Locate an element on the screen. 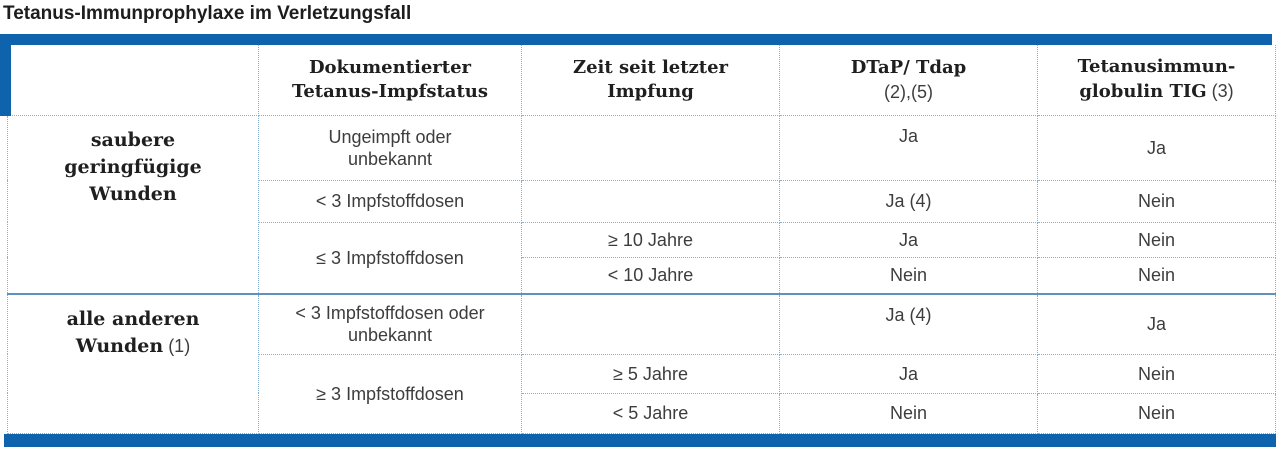 This screenshot has height=456, width=1280. cell-impfstatus: Ungeimpft oder unbekannt is located at coordinates (390, 147).